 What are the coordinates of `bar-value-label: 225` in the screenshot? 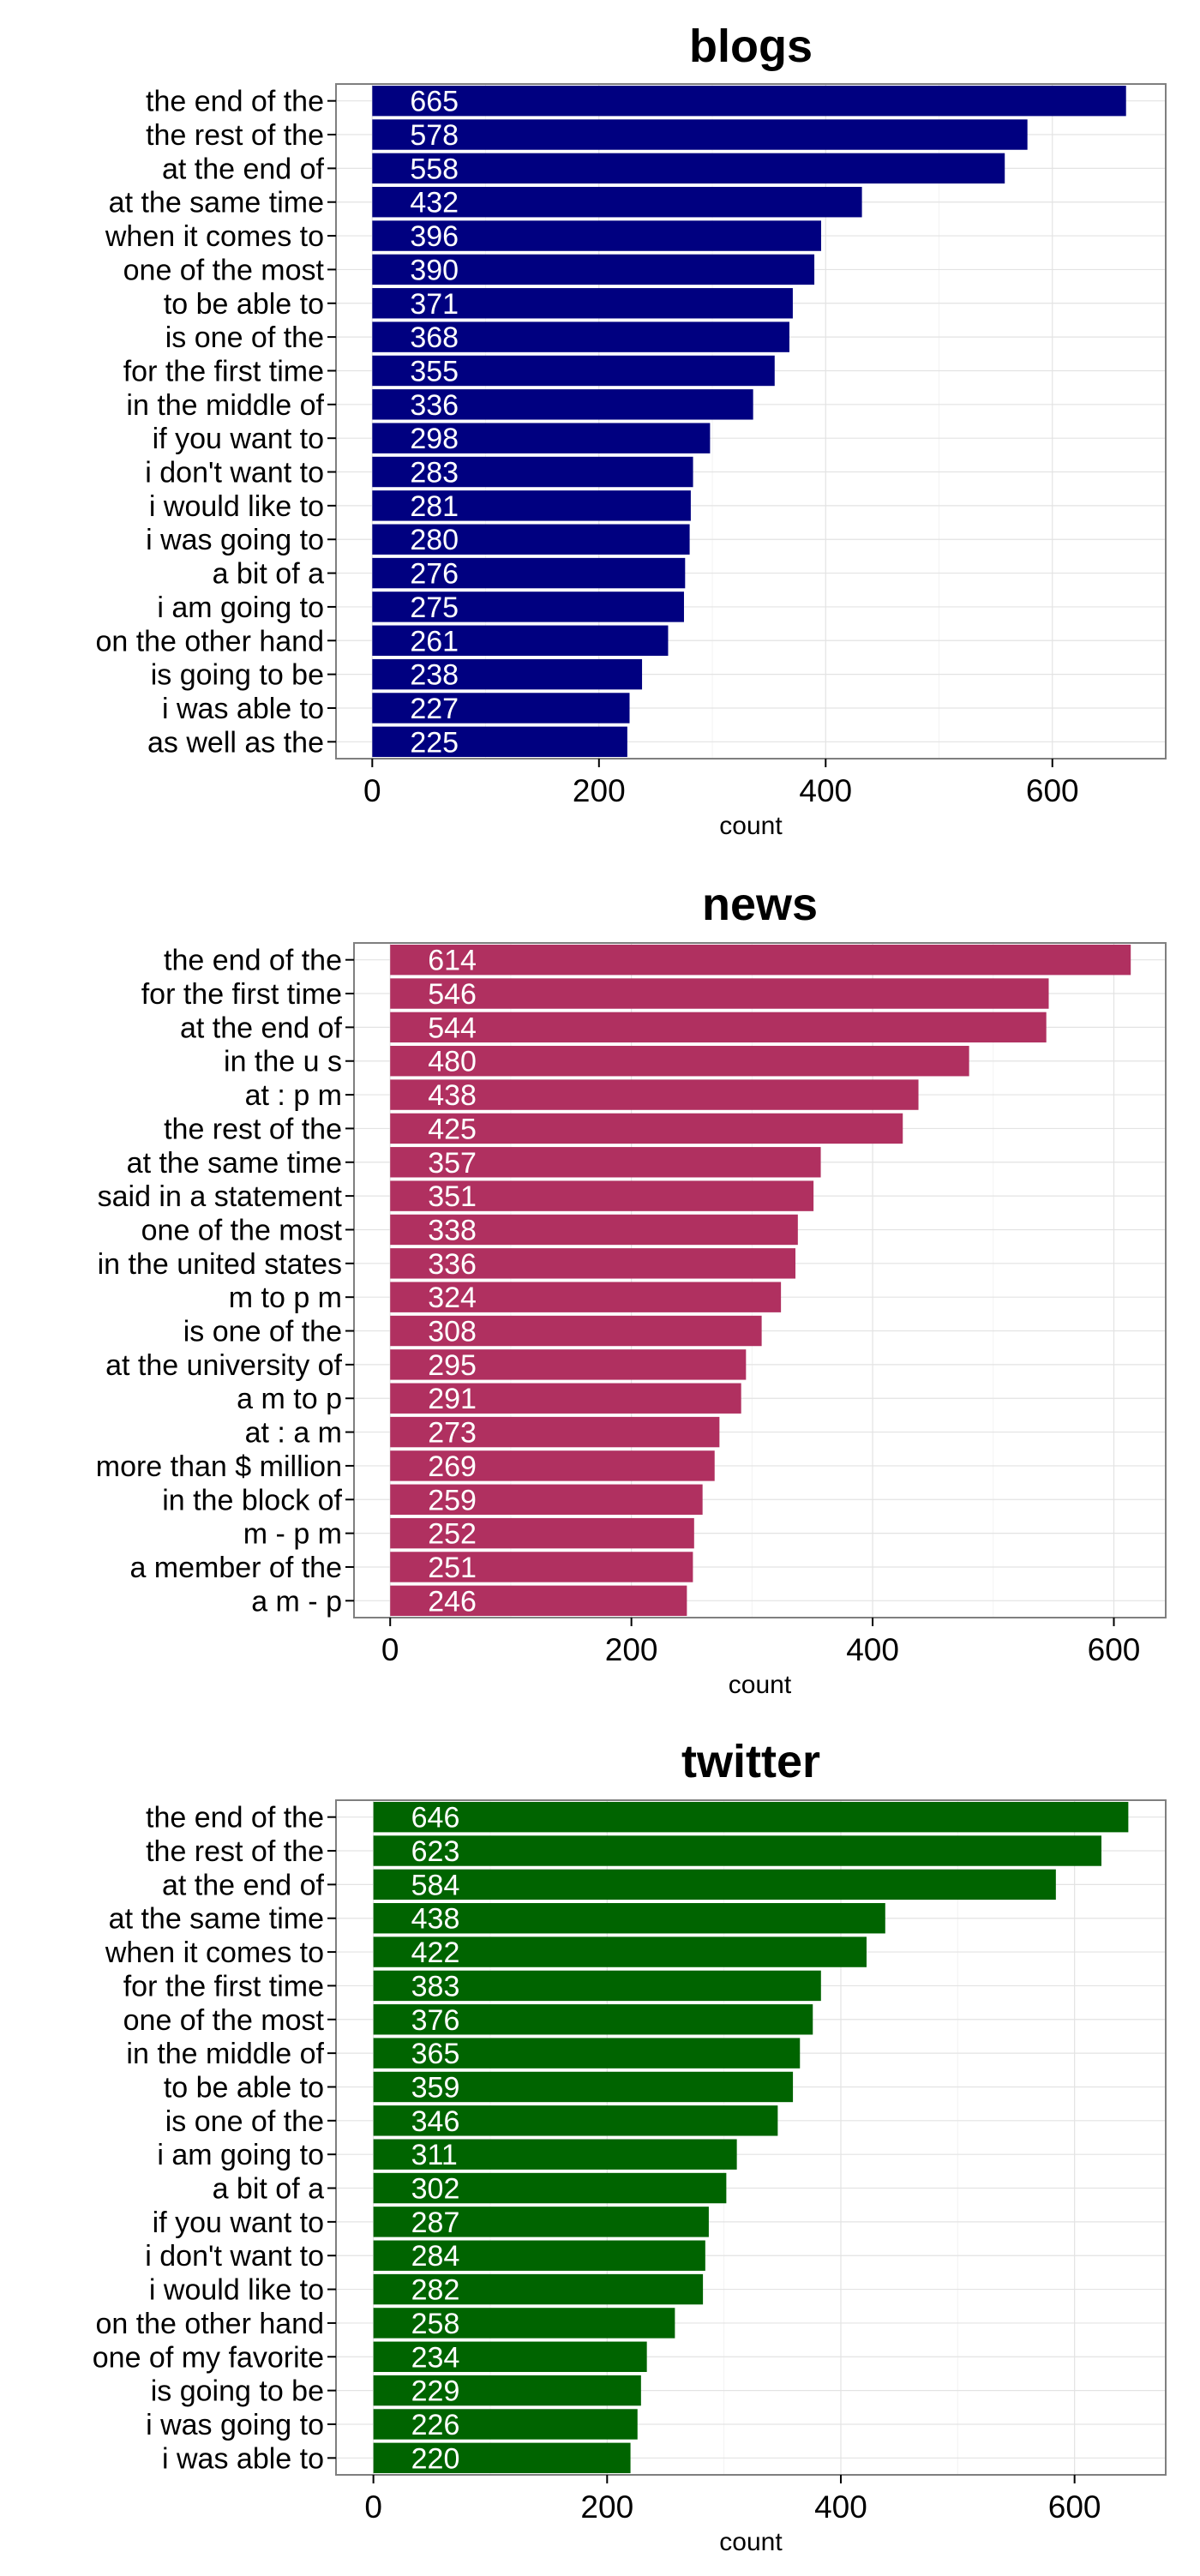 It's located at (434, 742).